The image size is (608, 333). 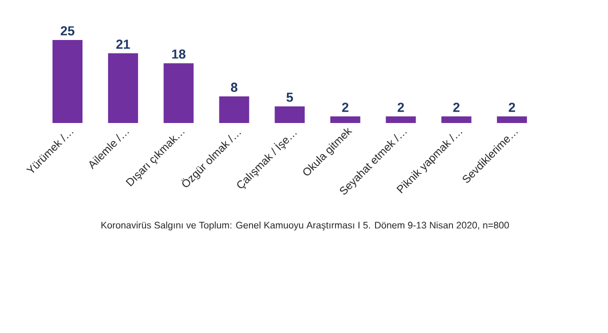 I want to click on data-label: 25, so click(x=67, y=31).